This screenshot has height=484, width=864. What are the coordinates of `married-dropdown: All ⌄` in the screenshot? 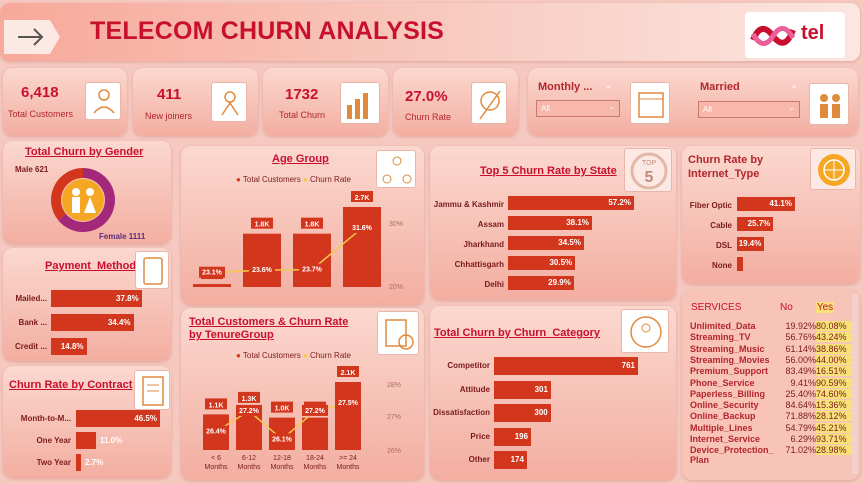 It's located at (749, 109).